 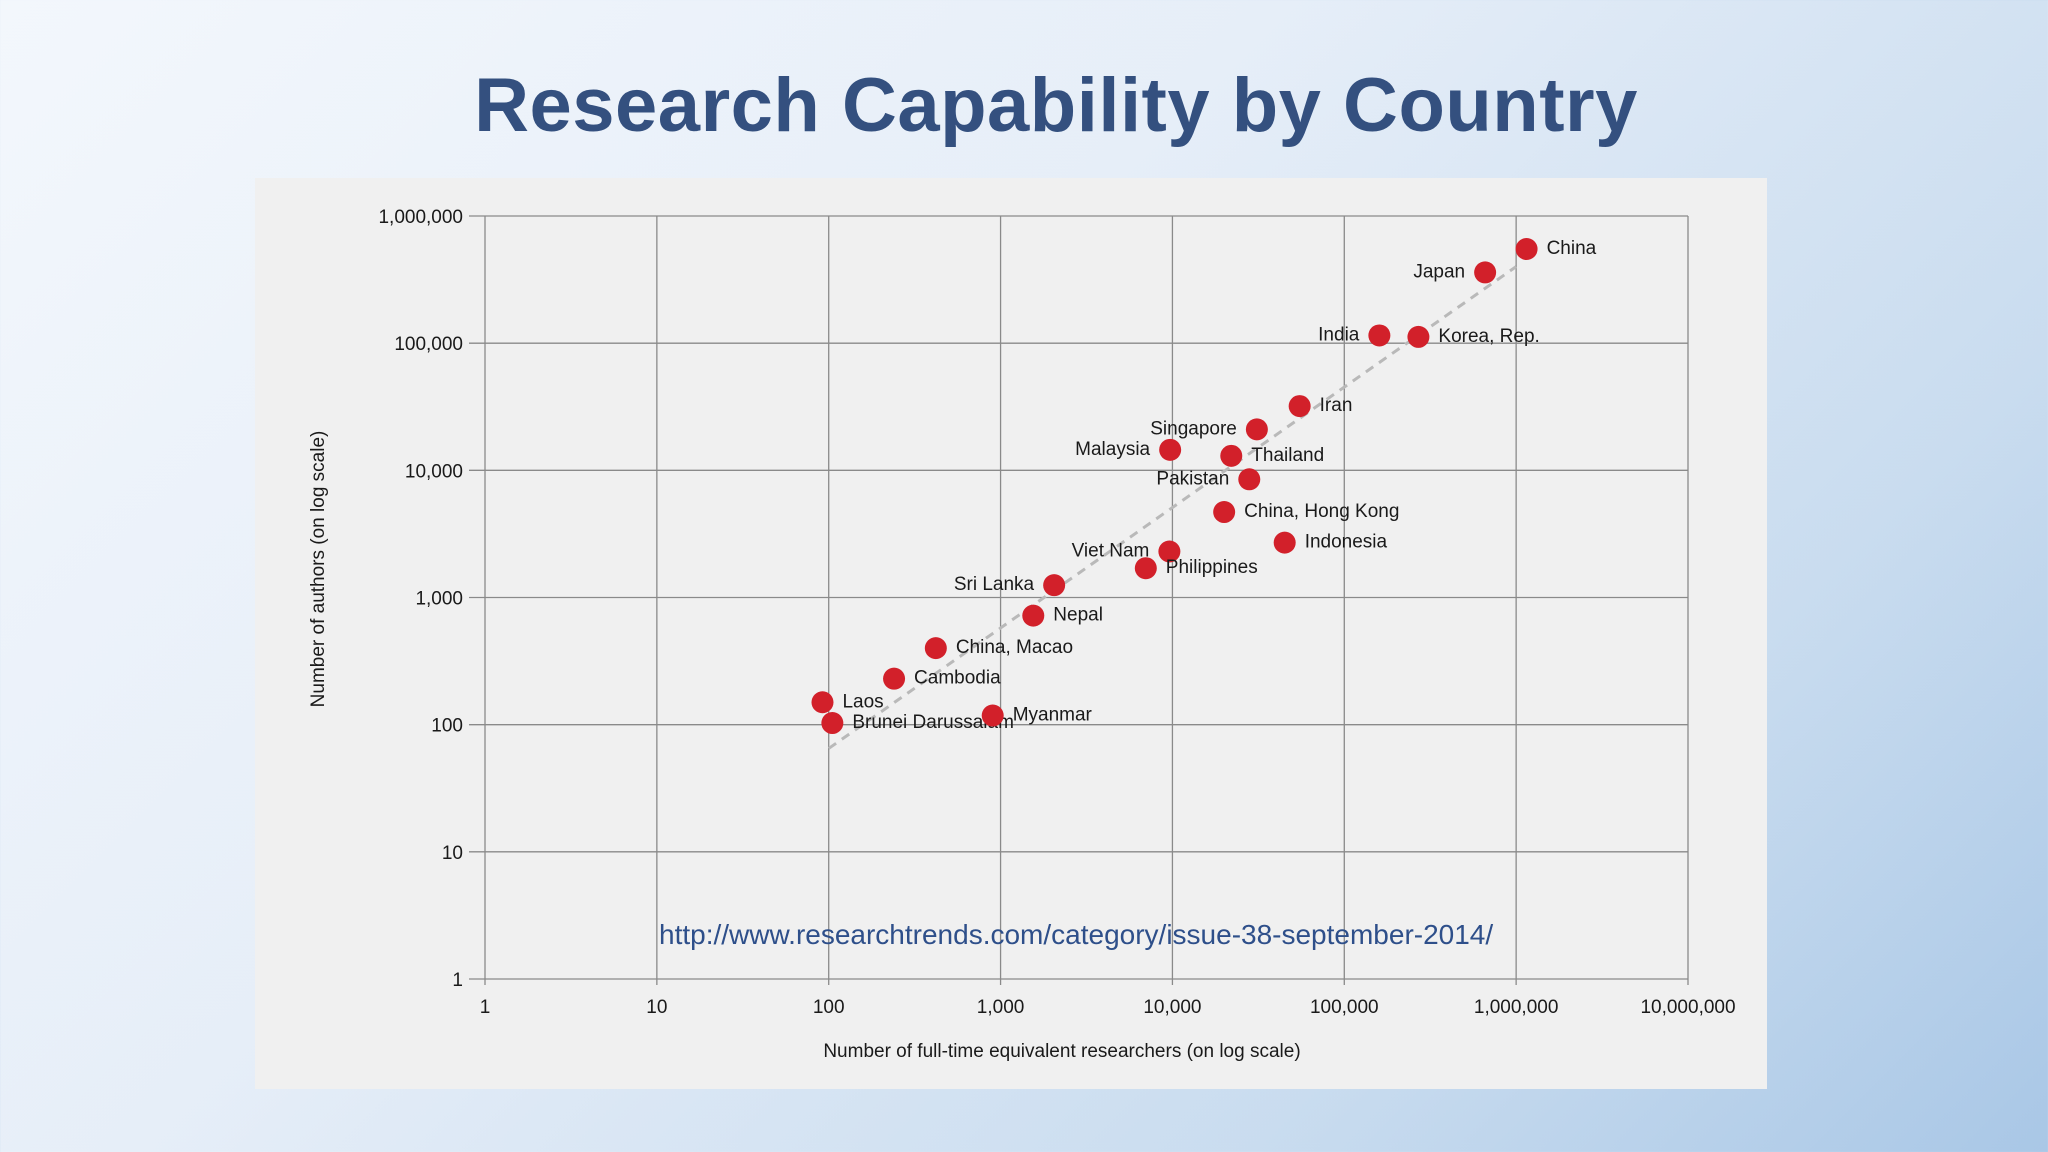 What do you see at coordinates (1192, 478) in the screenshot?
I see `point-label: Pakistan` at bounding box center [1192, 478].